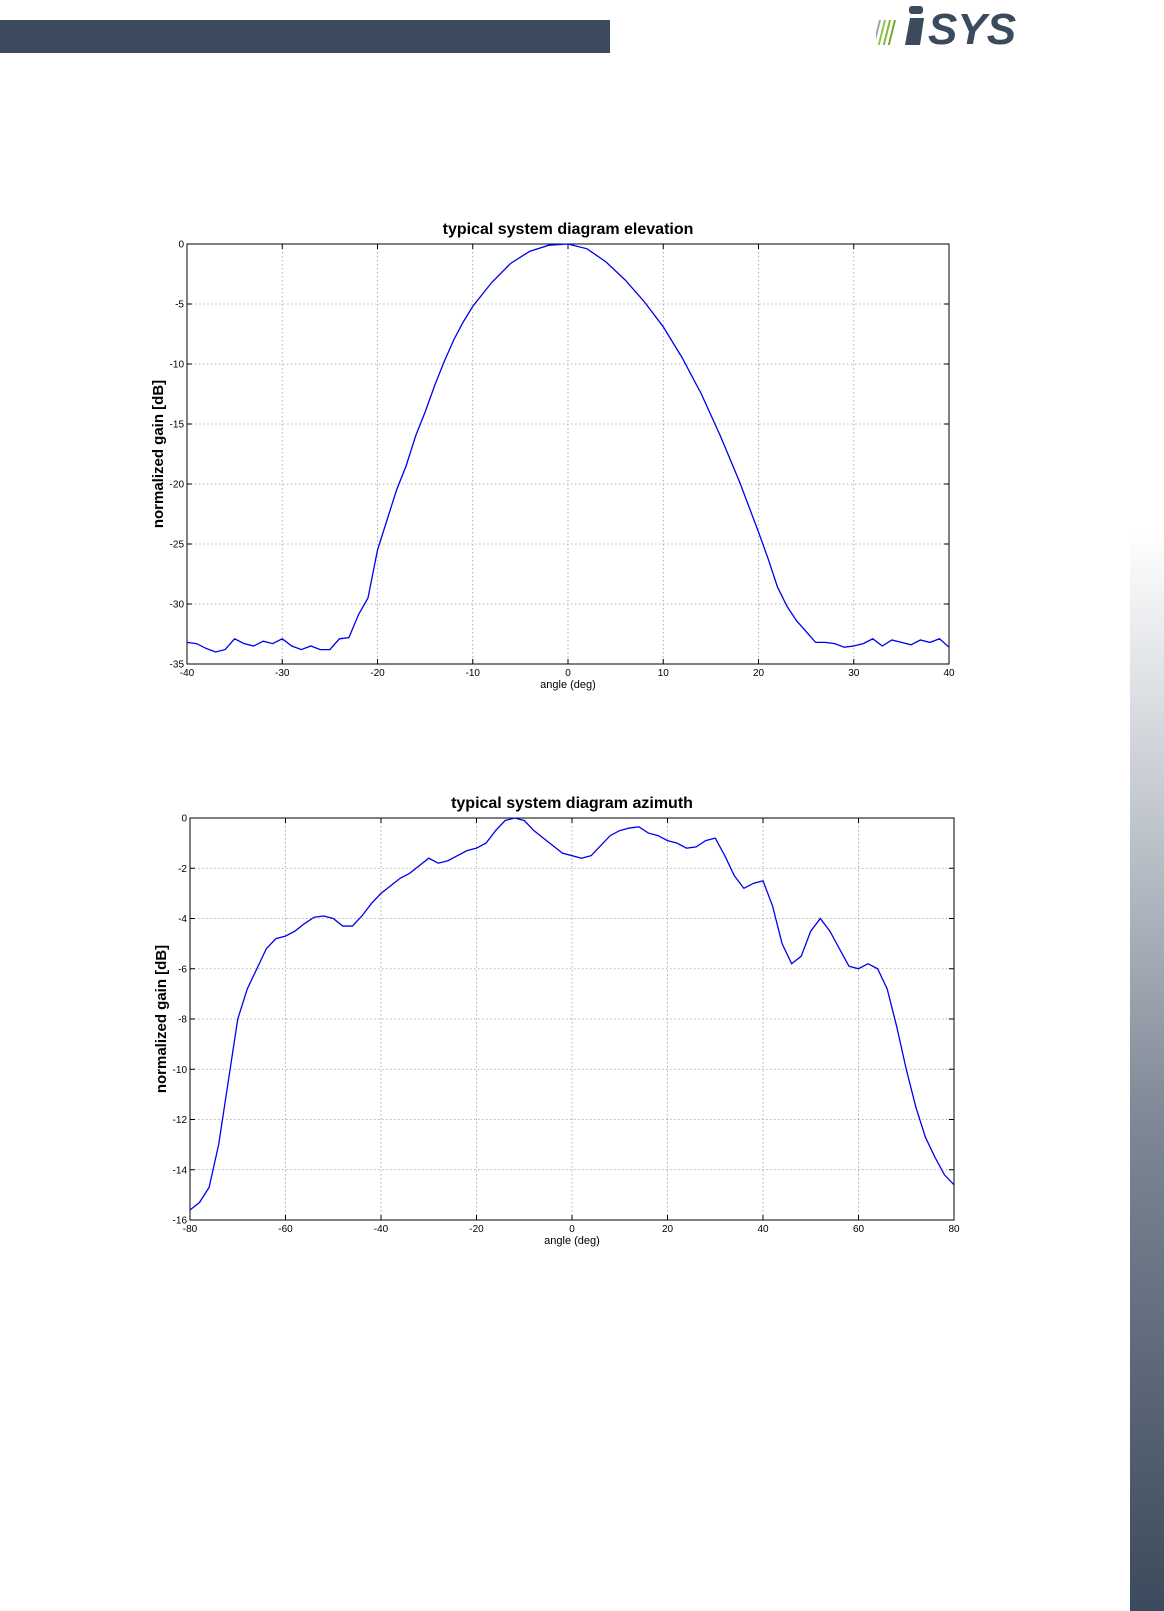  What do you see at coordinates (177, 605) in the screenshot?
I see `y-tick-label: -30` at bounding box center [177, 605].